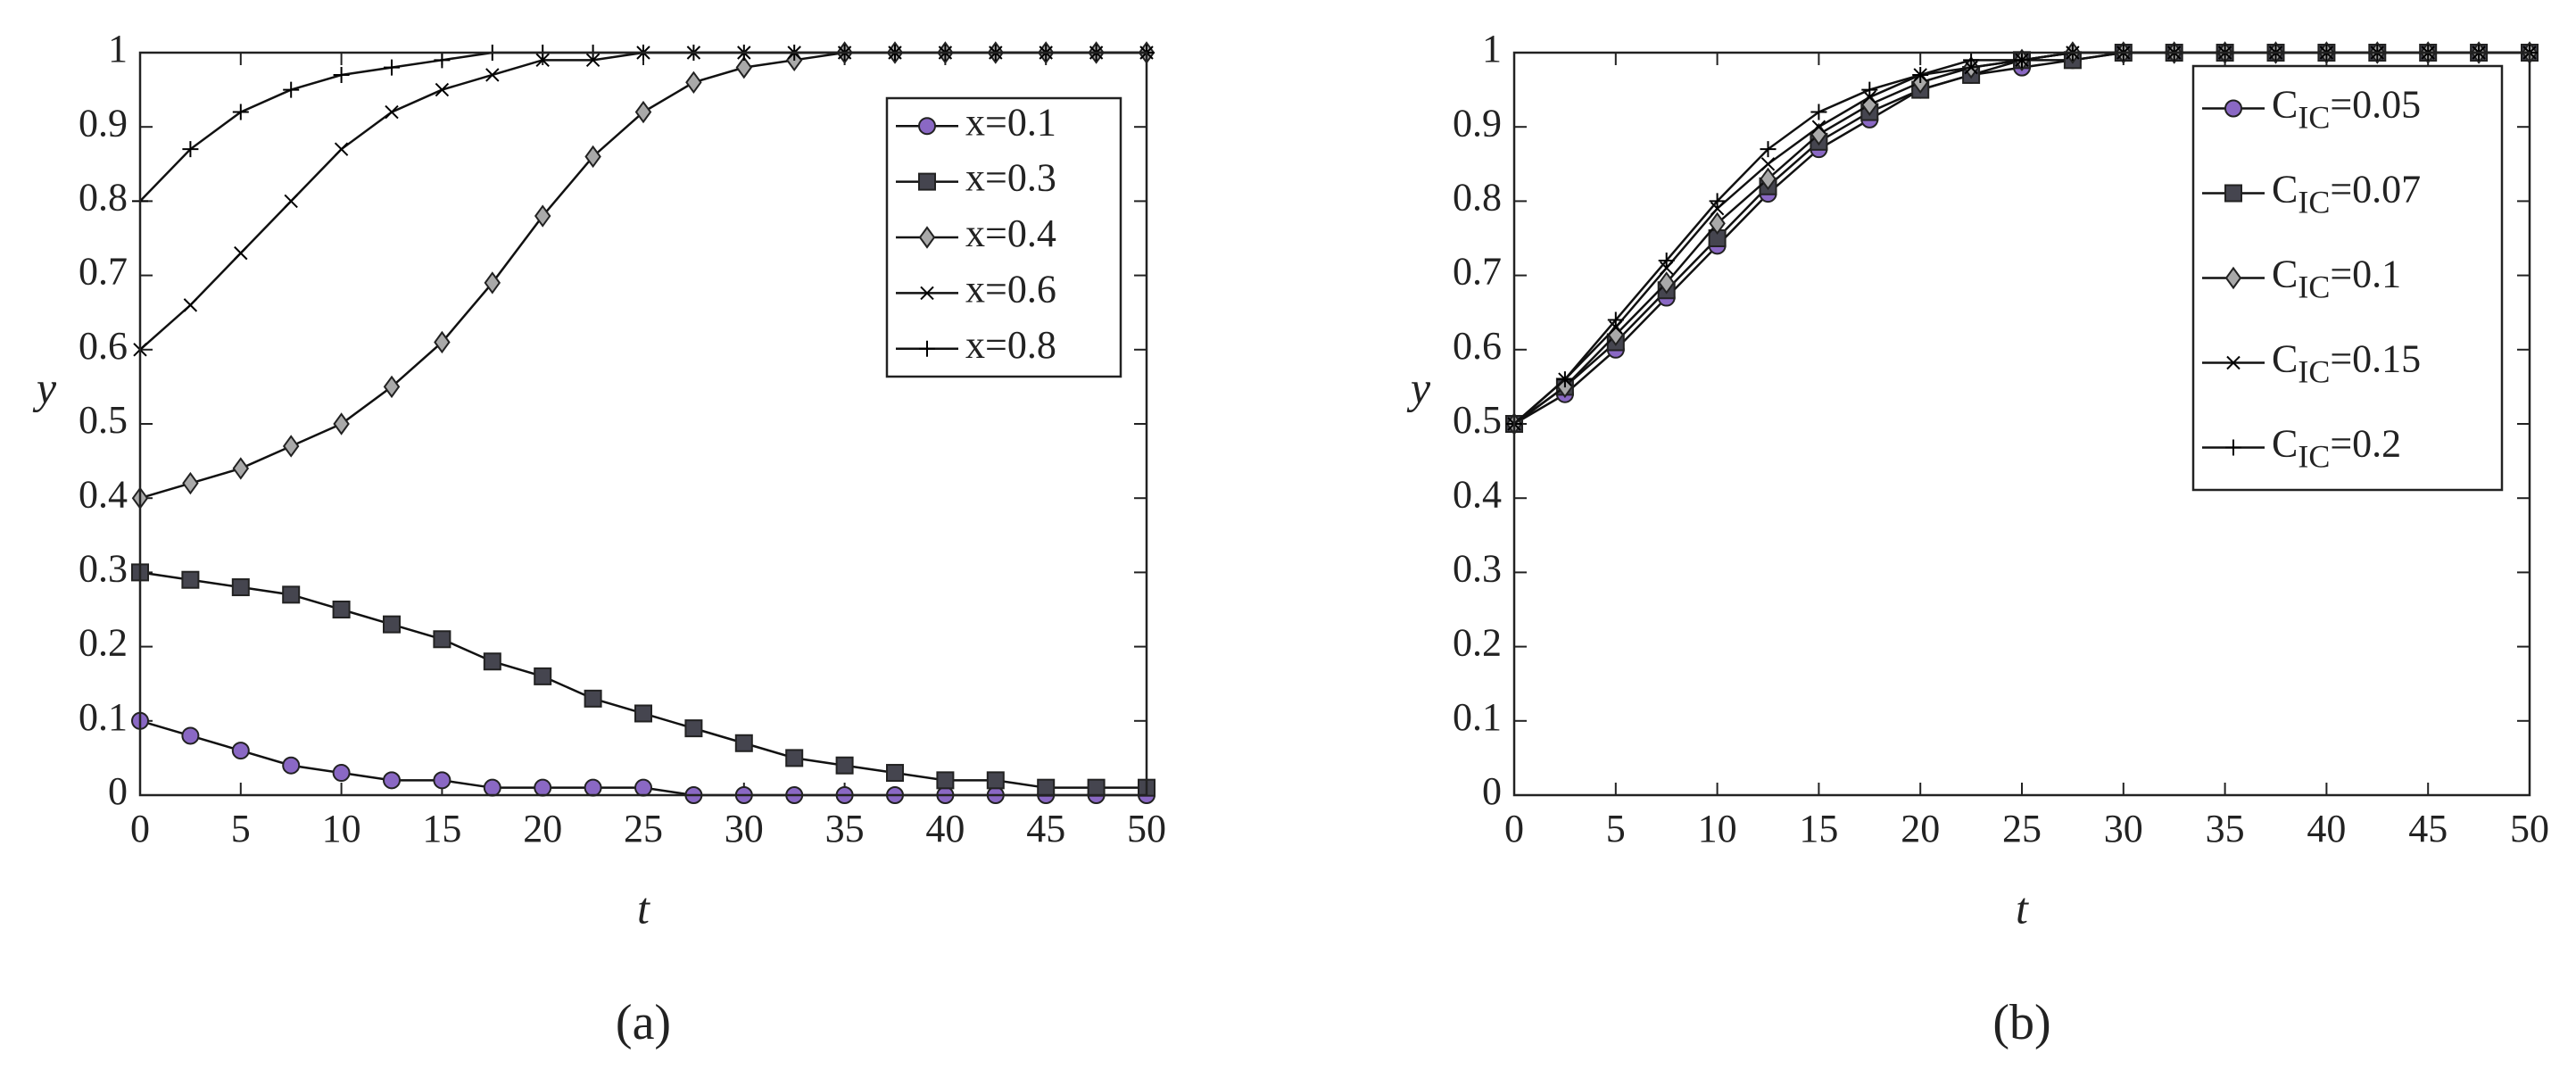  Describe the element at coordinates (103, 494) in the screenshot. I see `y-tick-label: 0.4` at that location.